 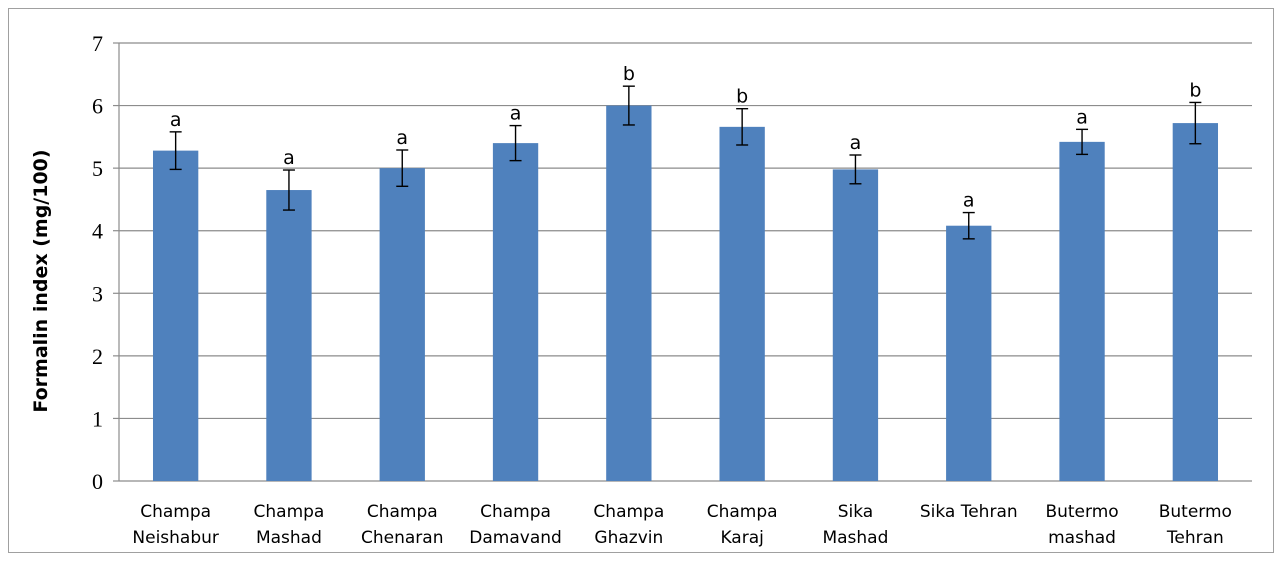 What do you see at coordinates (97, 418) in the screenshot?
I see `y-tick-label: 1` at bounding box center [97, 418].